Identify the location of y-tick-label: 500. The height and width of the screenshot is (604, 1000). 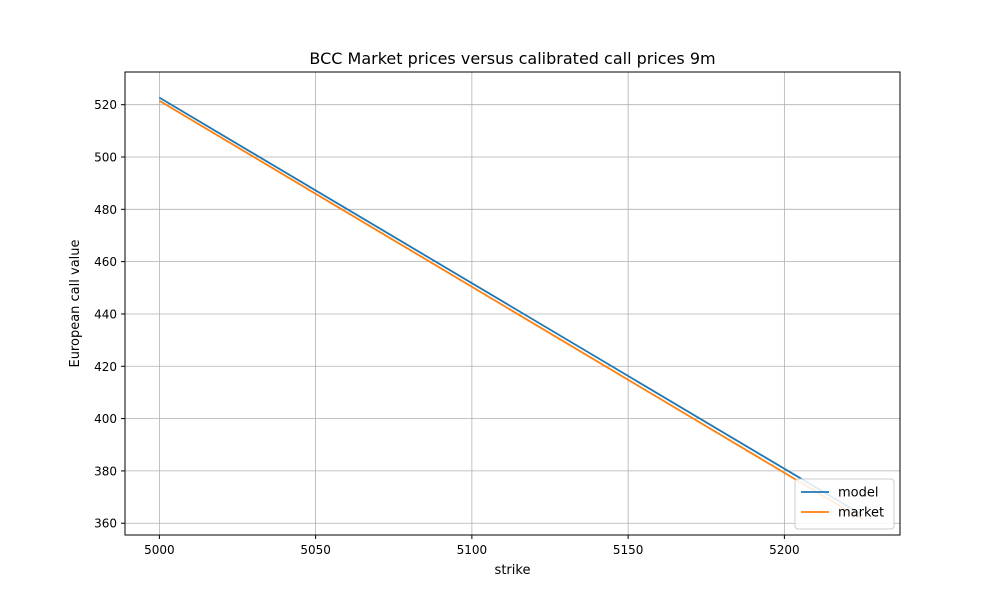
(105, 158).